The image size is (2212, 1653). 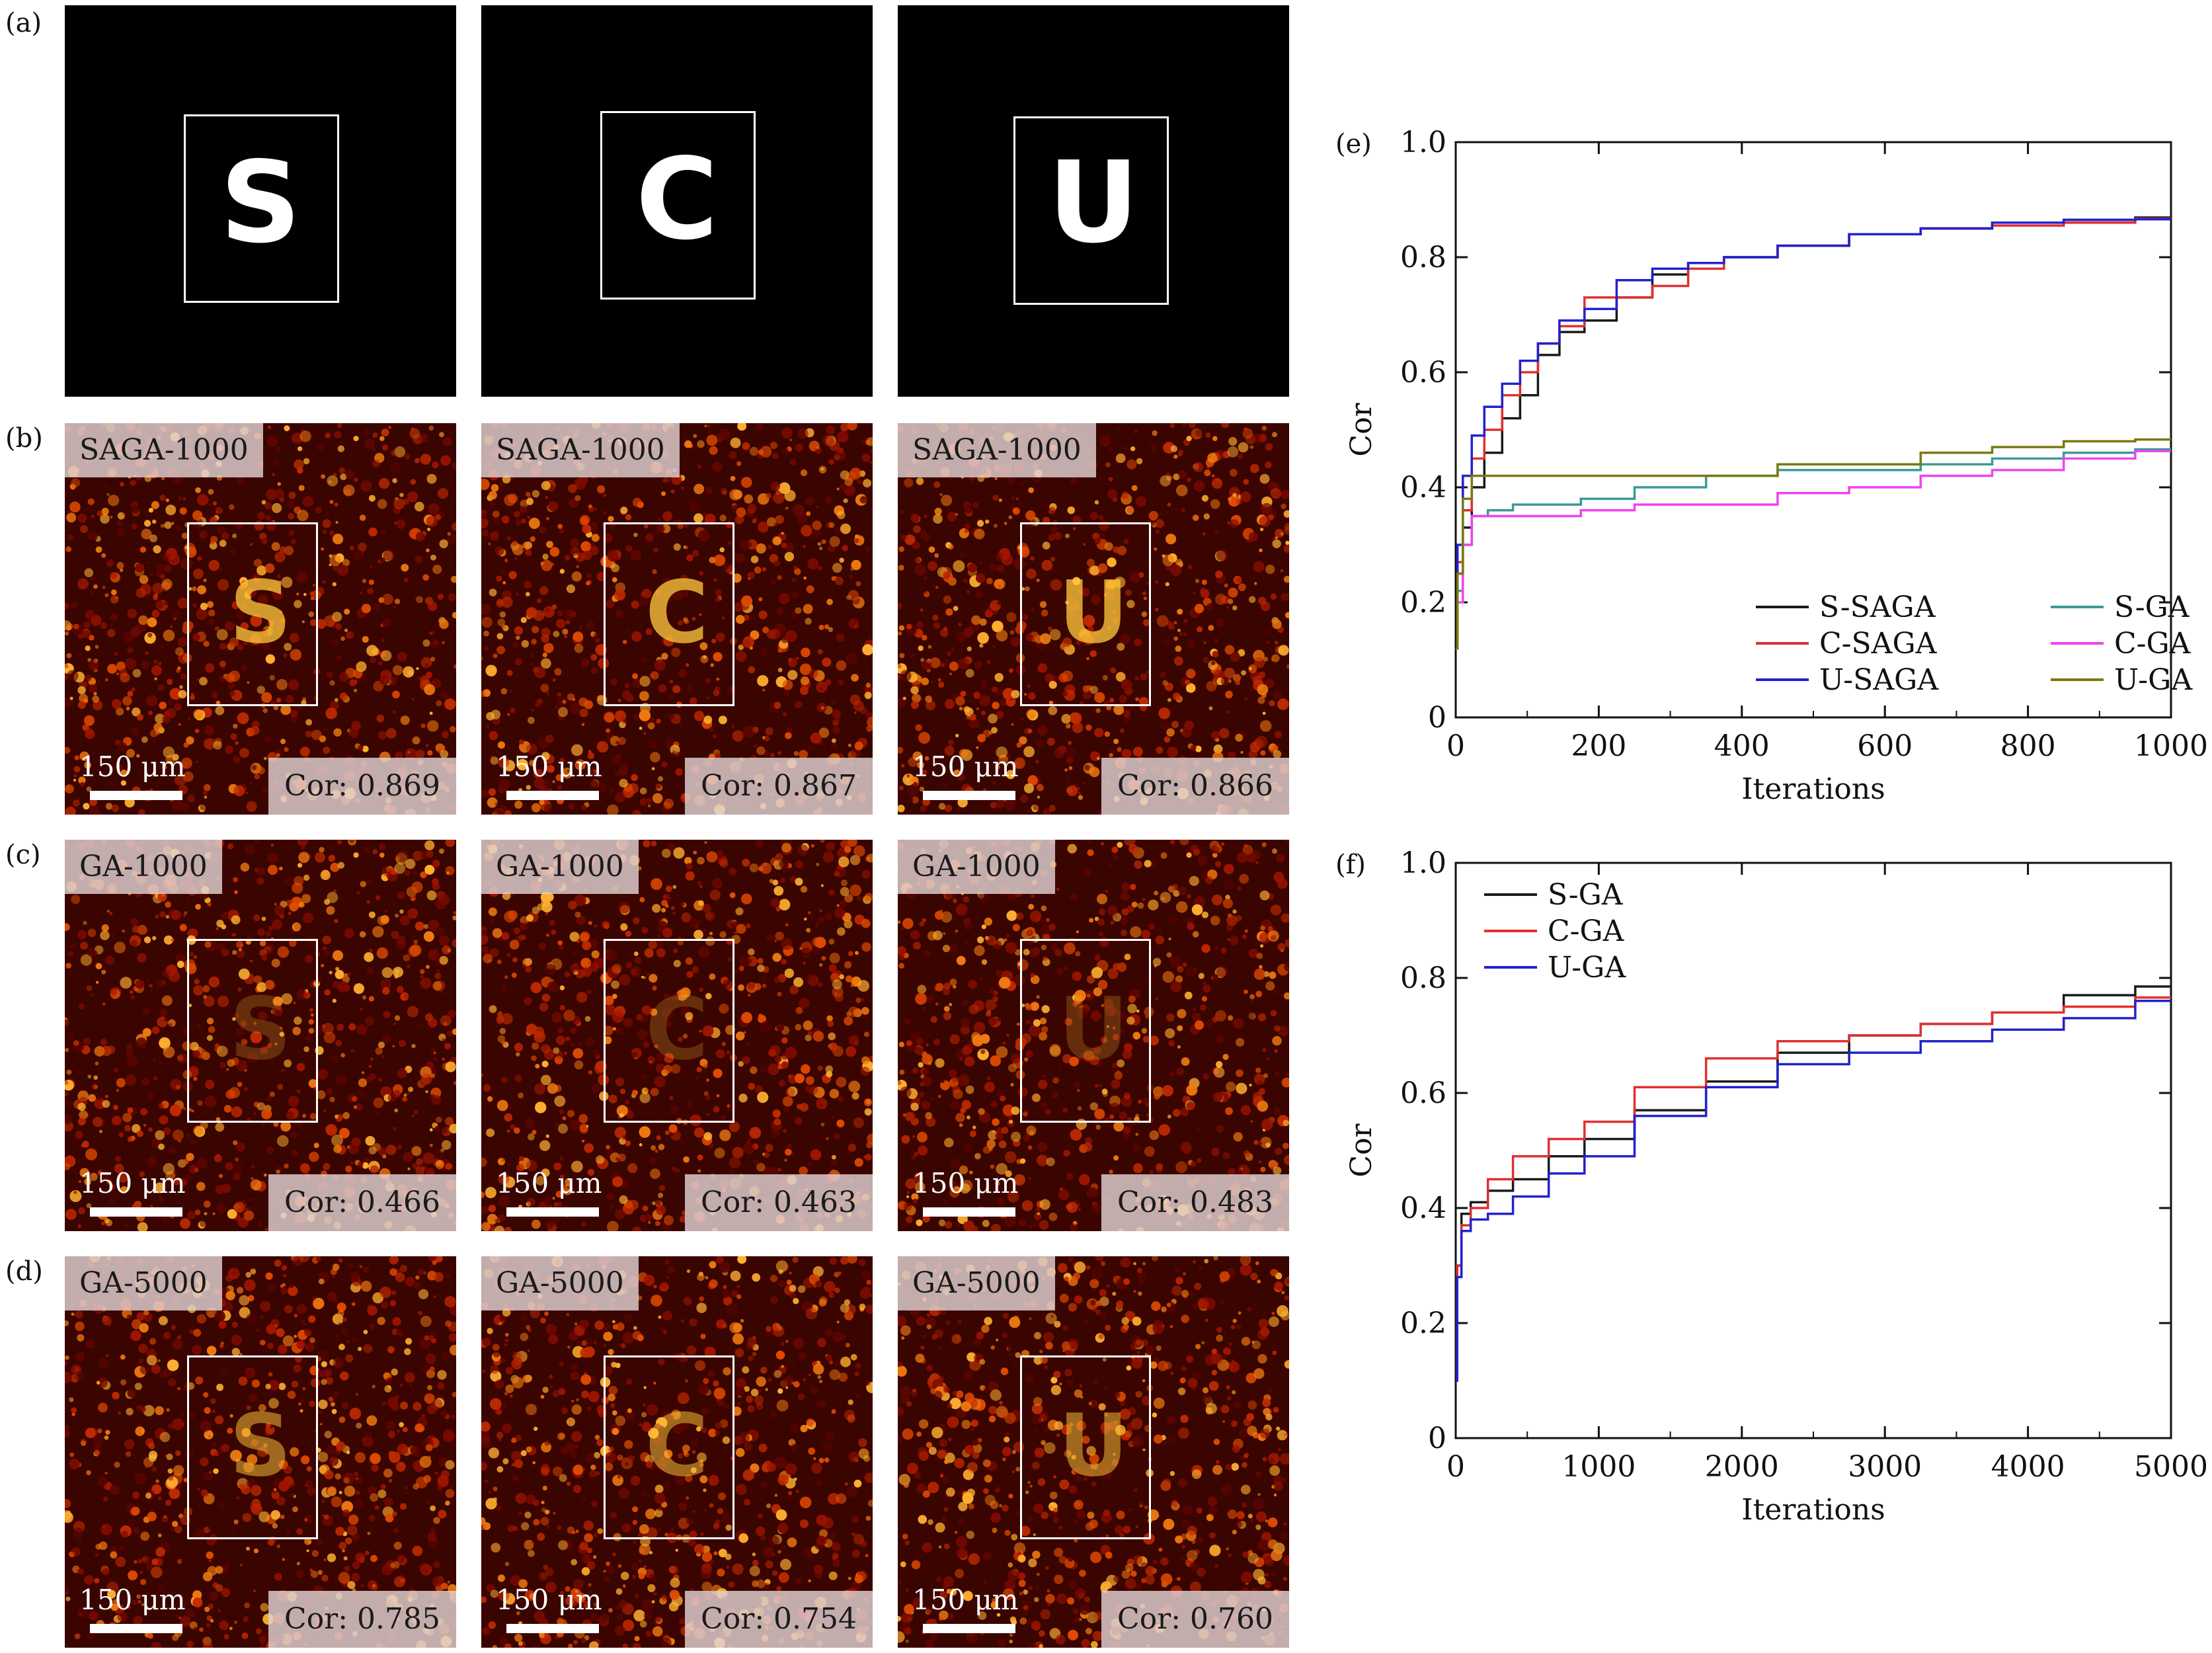 What do you see at coordinates (23, 855) in the screenshot?
I see `panel-label-c: (c)` at bounding box center [23, 855].